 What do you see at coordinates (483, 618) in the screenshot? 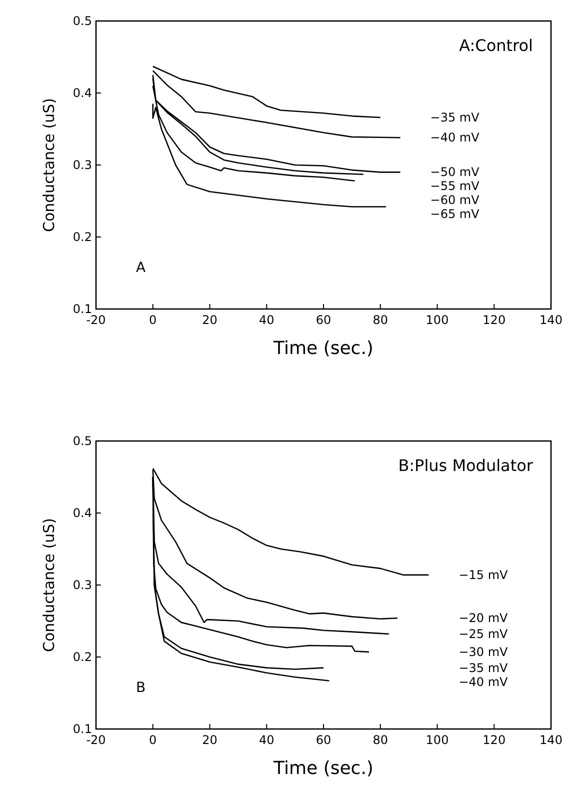
I see `text: −20 mV` at bounding box center [483, 618].